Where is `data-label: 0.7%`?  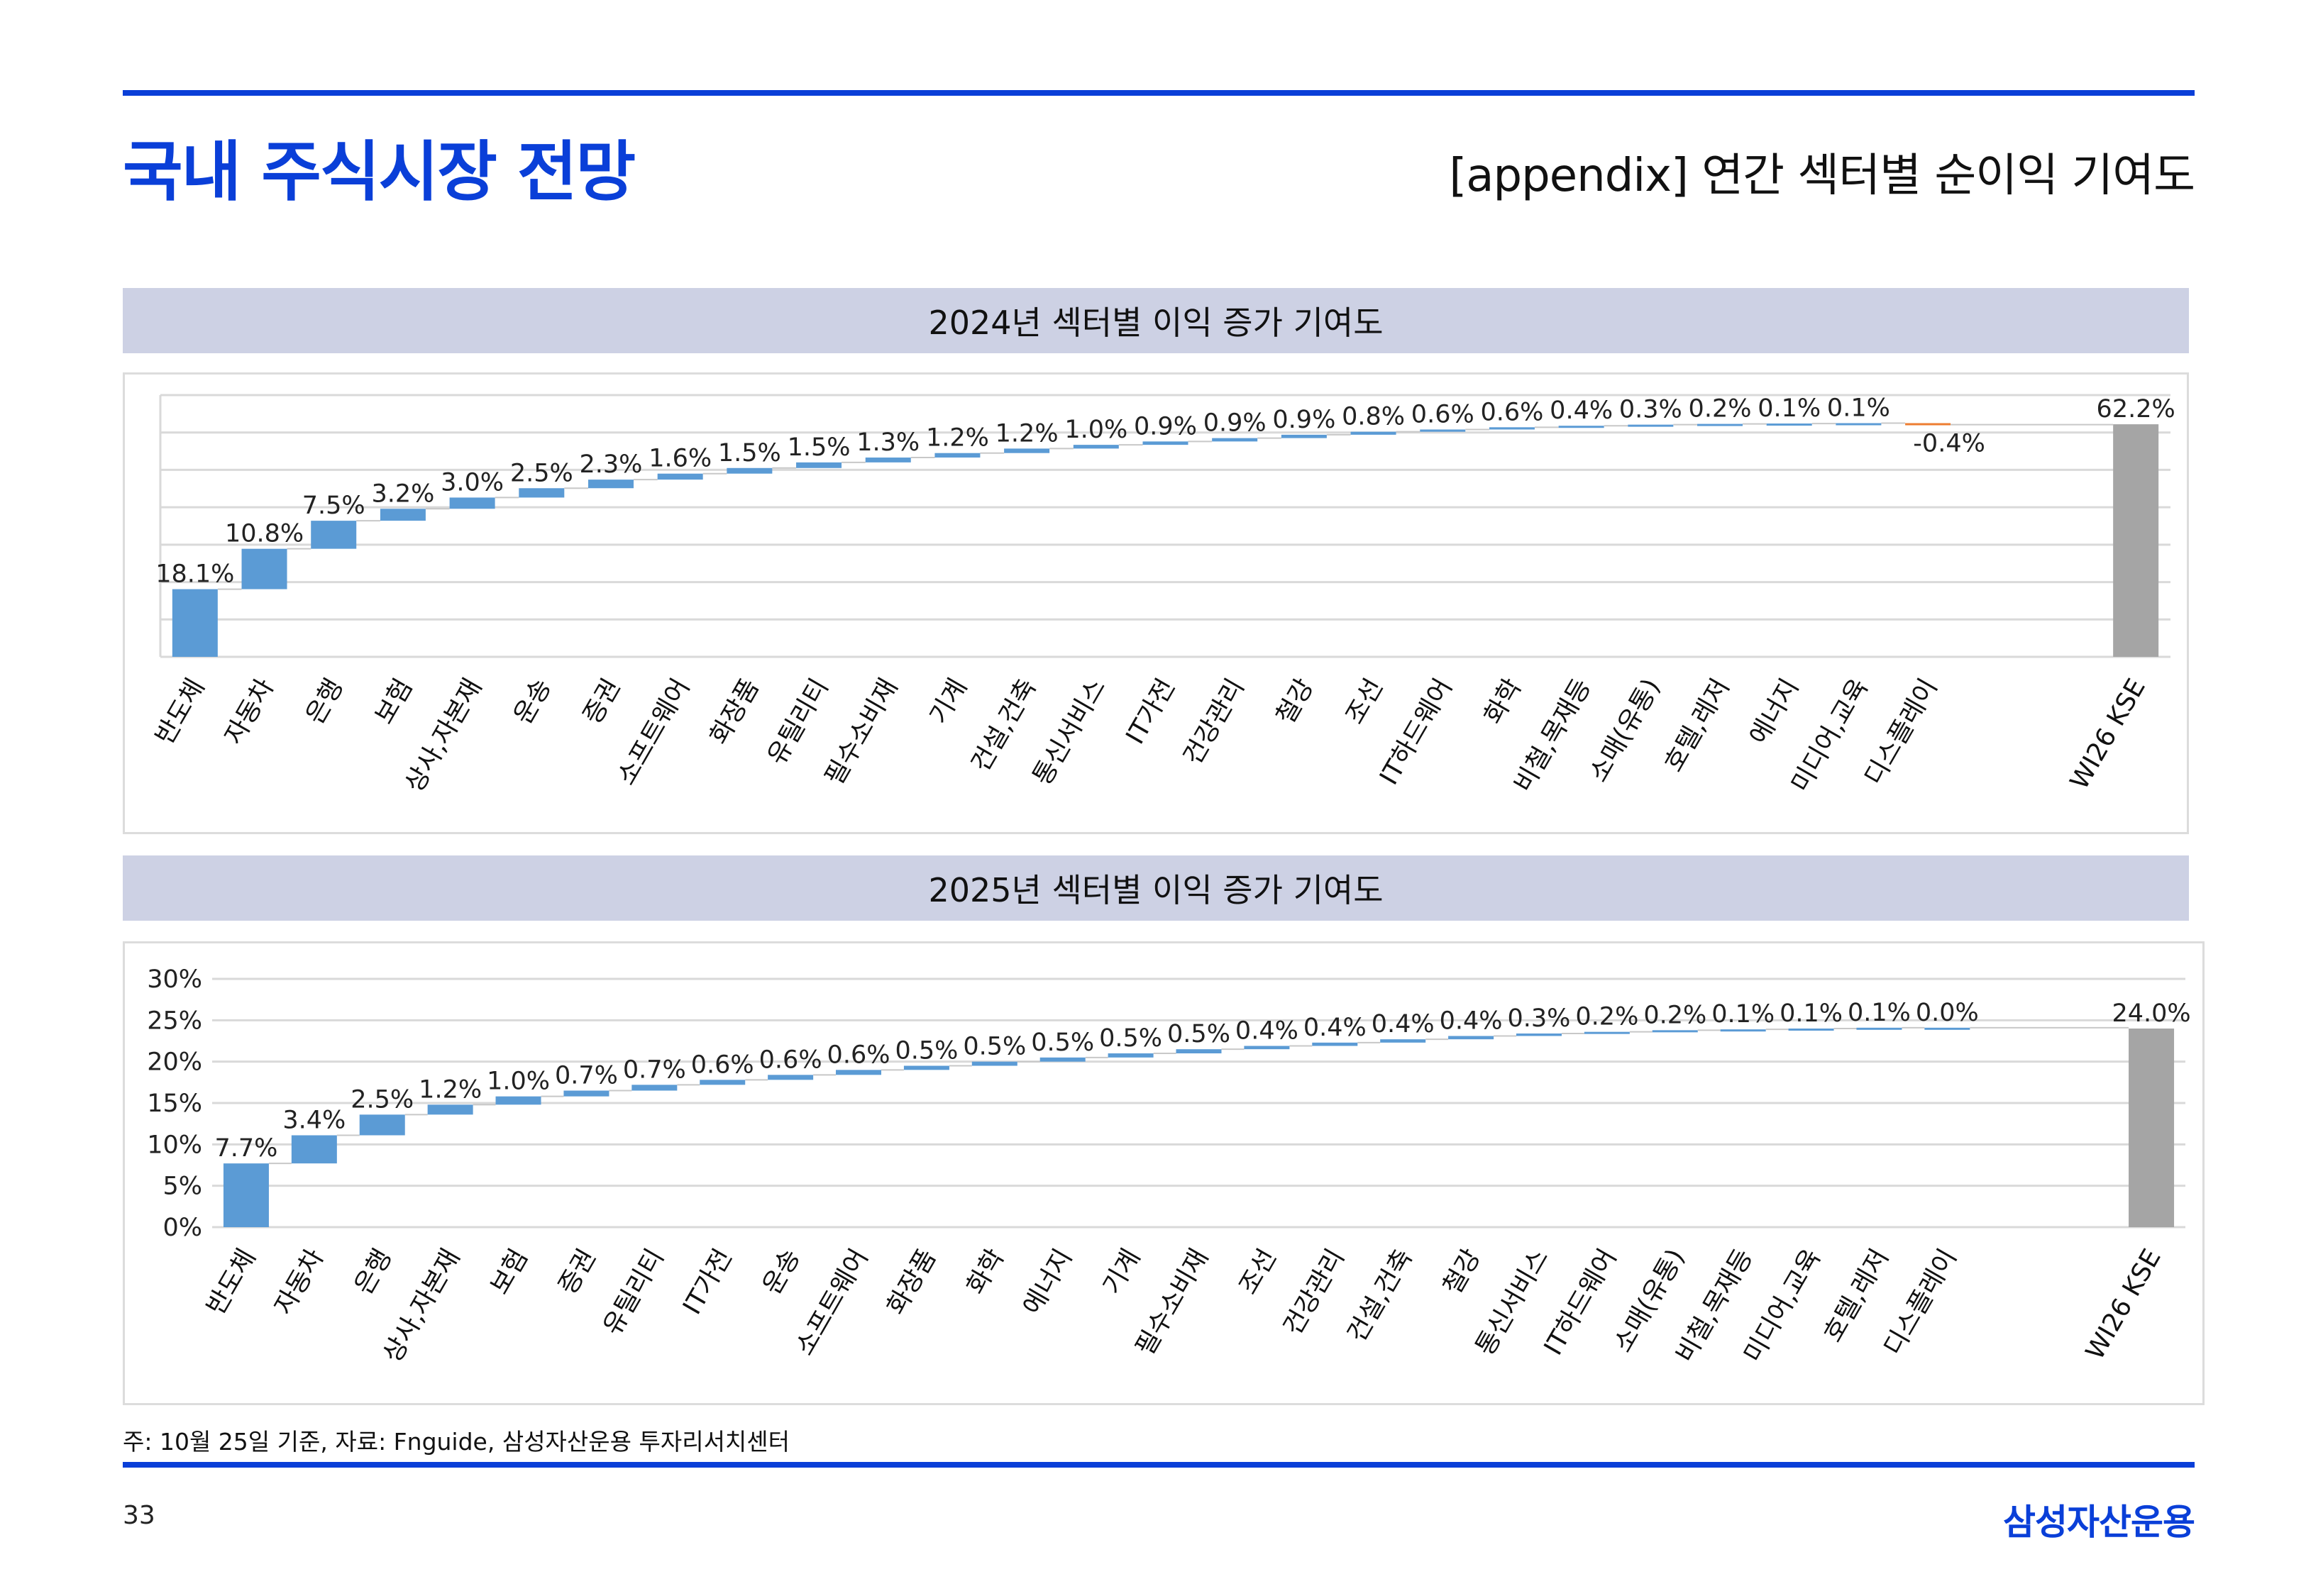
data-label: 0.7% is located at coordinates (586, 1076).